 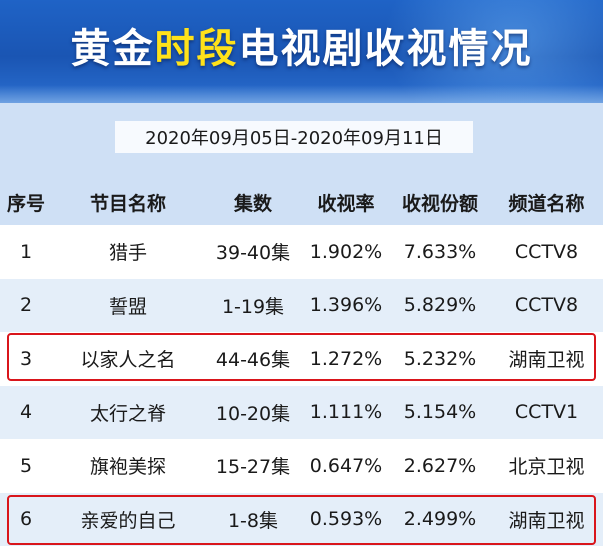 What do you see at coordinates (346, 358) in the screenshot?
I see `cell-rating: 1.272%` at bounding box center [346, 358].